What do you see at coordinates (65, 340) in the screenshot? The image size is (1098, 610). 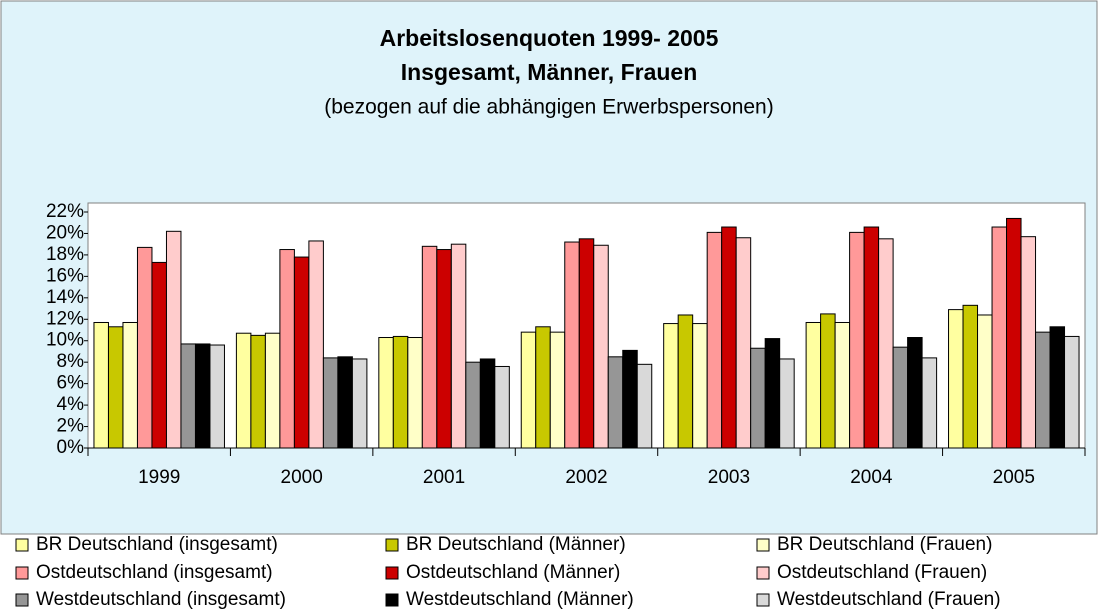 I see `y-tick-label: 10%` at bounding box center [65, 340].